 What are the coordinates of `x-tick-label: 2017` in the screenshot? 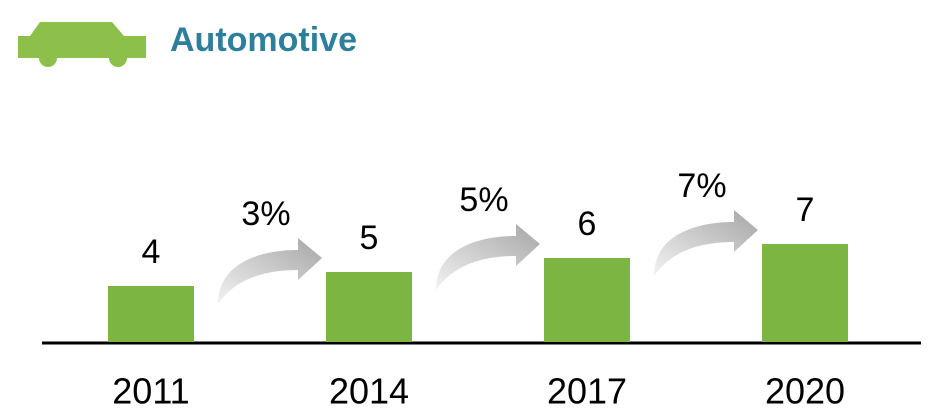 It's located at (587, 391).